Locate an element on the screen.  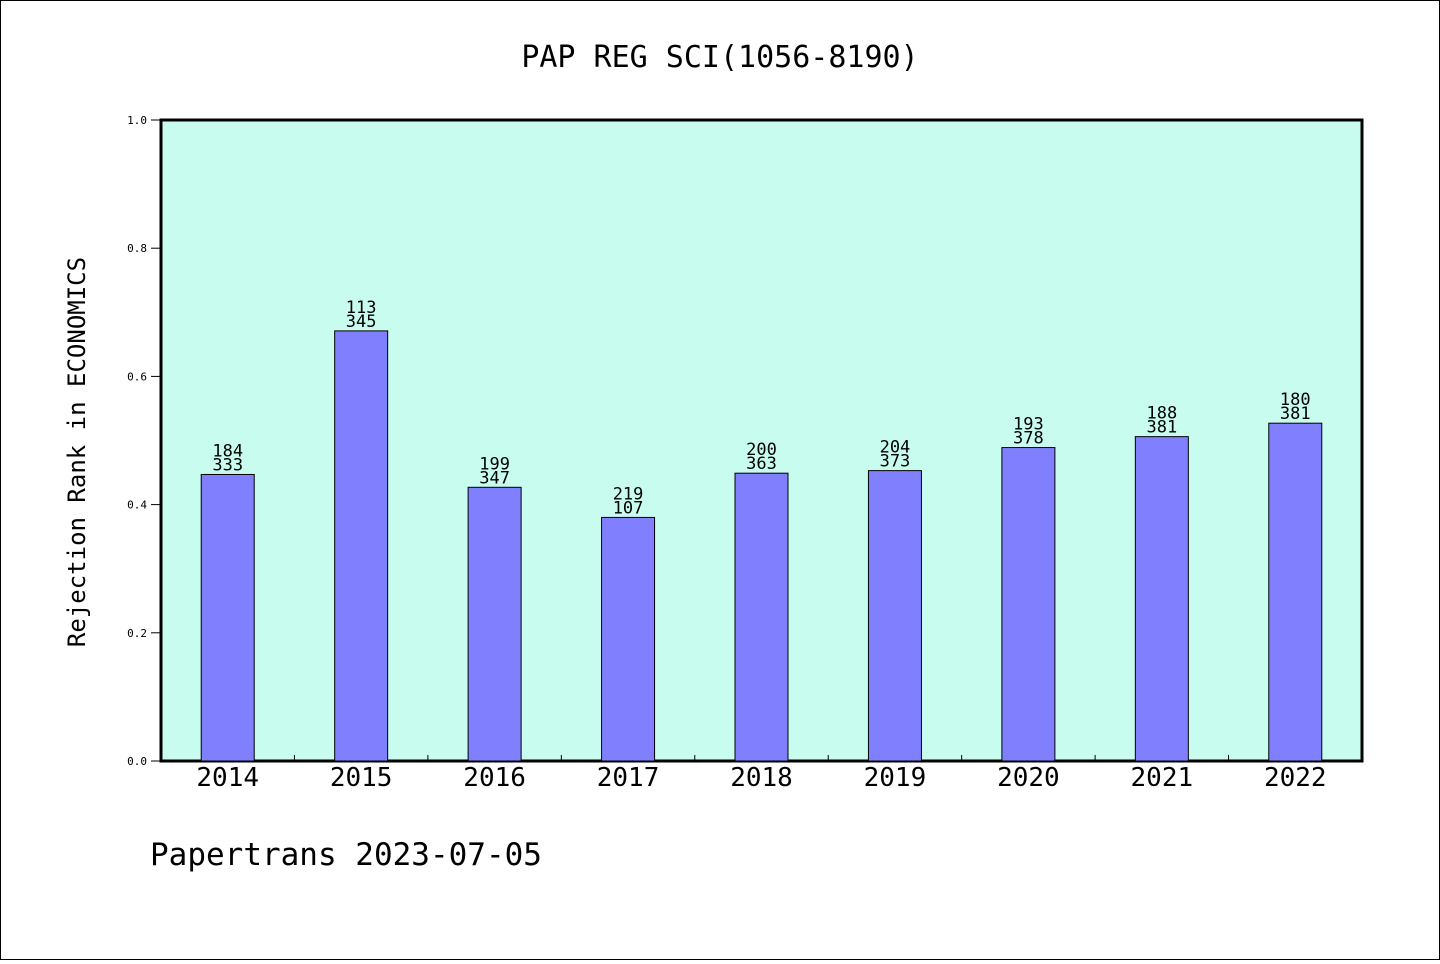
bar-2021 is located at coordinates (1161, 599).